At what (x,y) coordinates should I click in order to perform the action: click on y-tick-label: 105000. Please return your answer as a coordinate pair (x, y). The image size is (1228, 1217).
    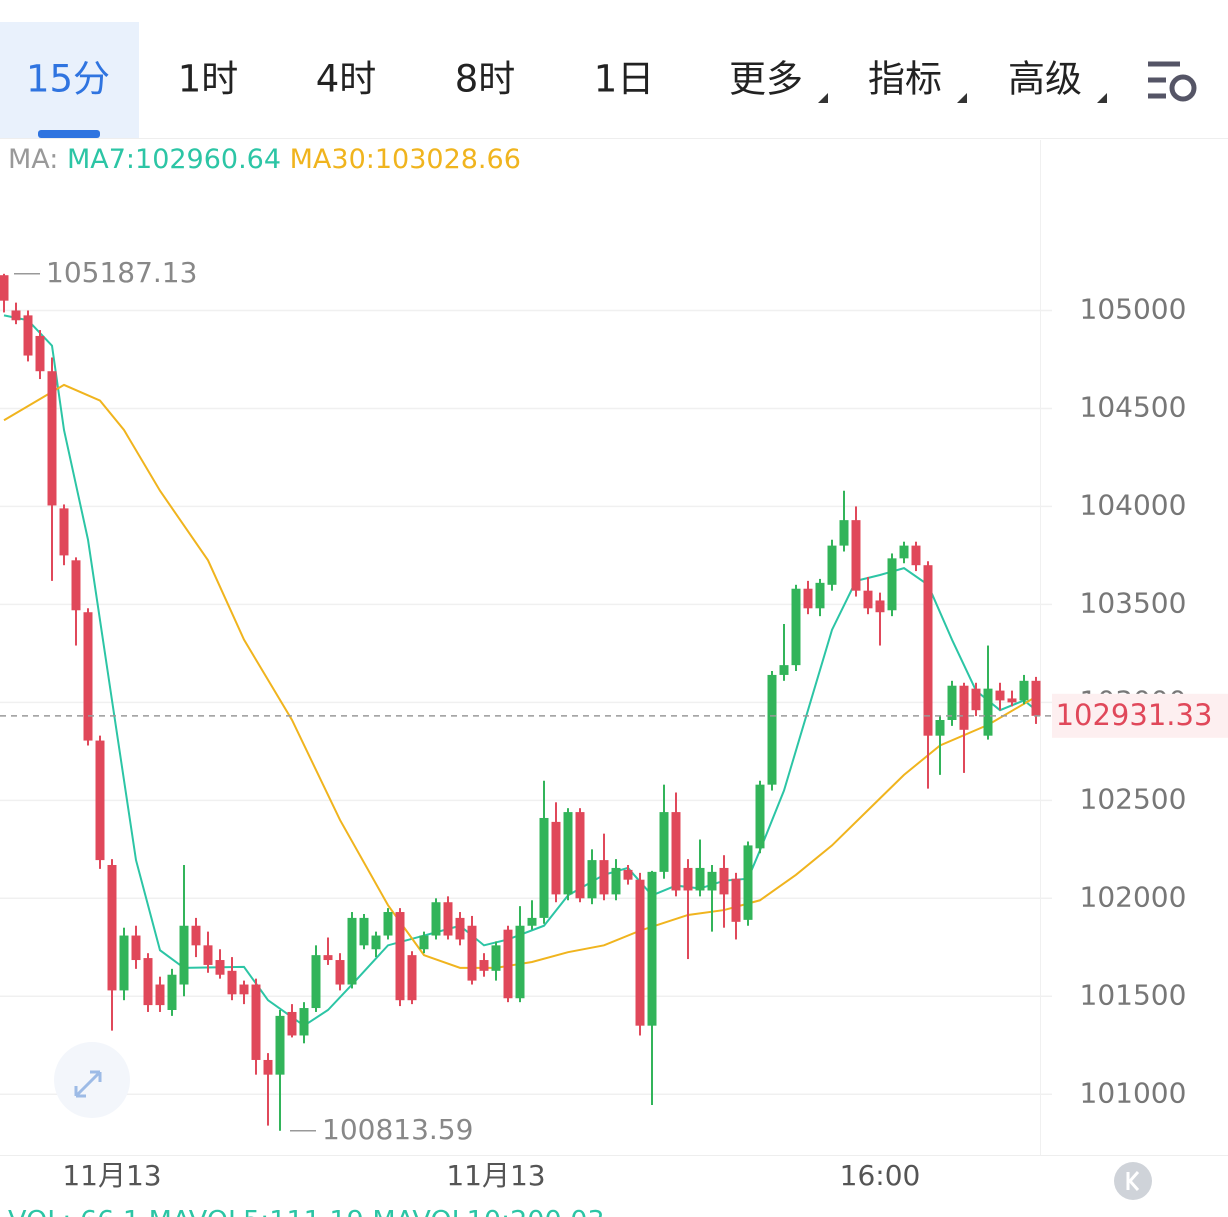
    Looking at the image, I should click on (1133, 308).